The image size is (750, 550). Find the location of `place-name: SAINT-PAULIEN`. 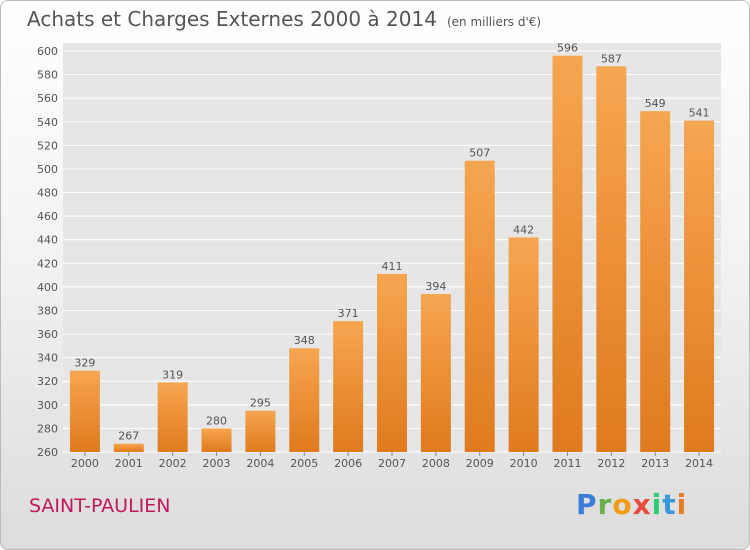

place-name: SAINT-PAULIEN is located at coordinates (100, 506).